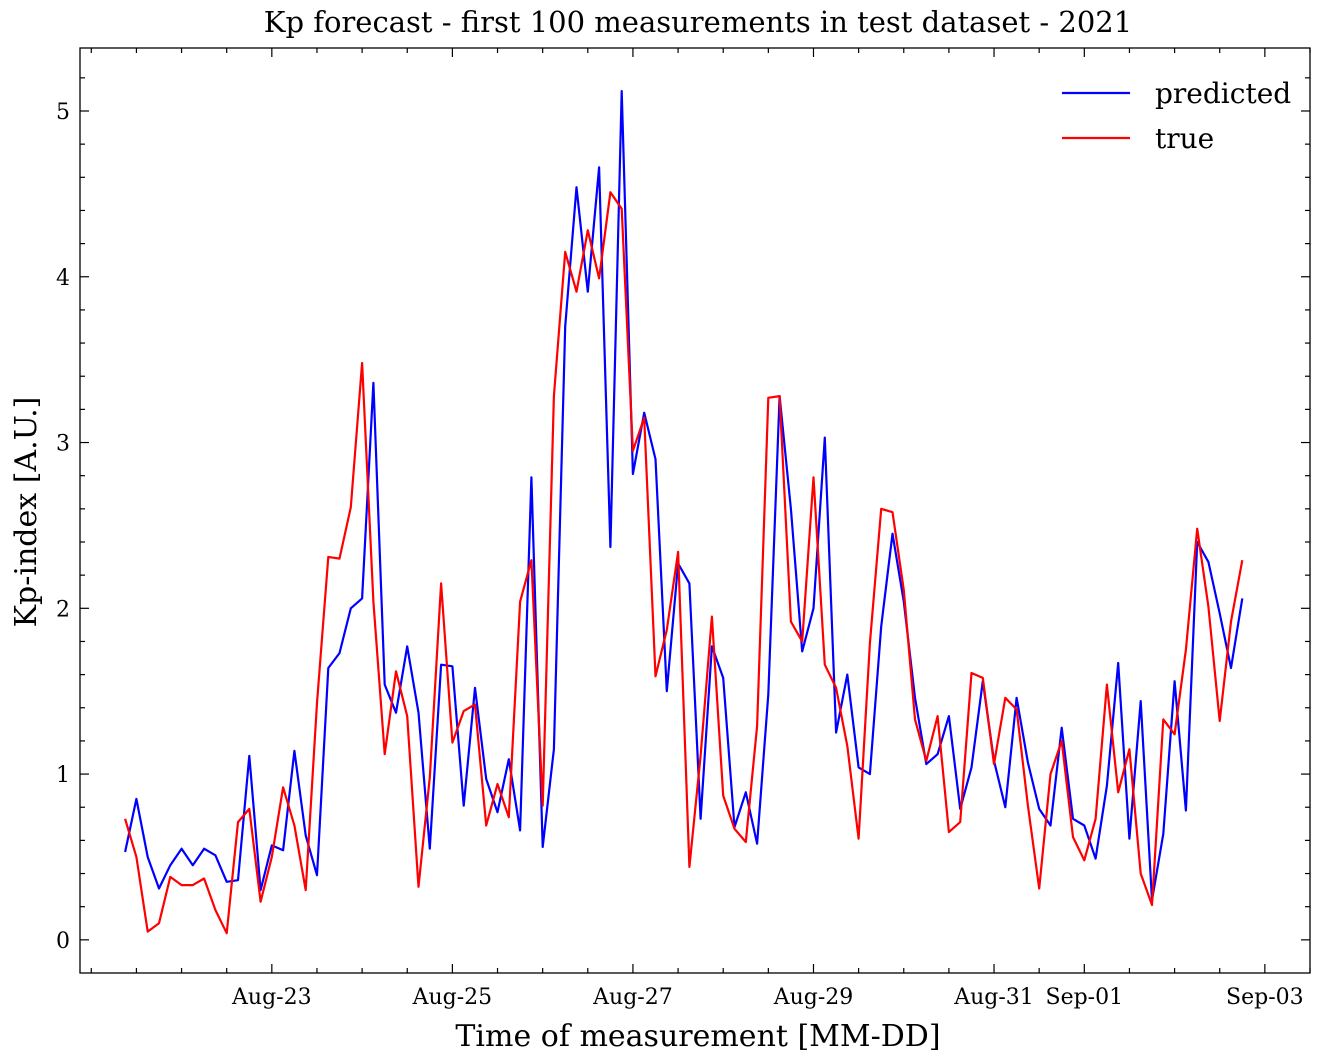 This screenshot has width=1328, height=1064. Describe the element at coordinates (1085, 997) in the screenshot. I see `x-tick-label: Sep-01` at that location.